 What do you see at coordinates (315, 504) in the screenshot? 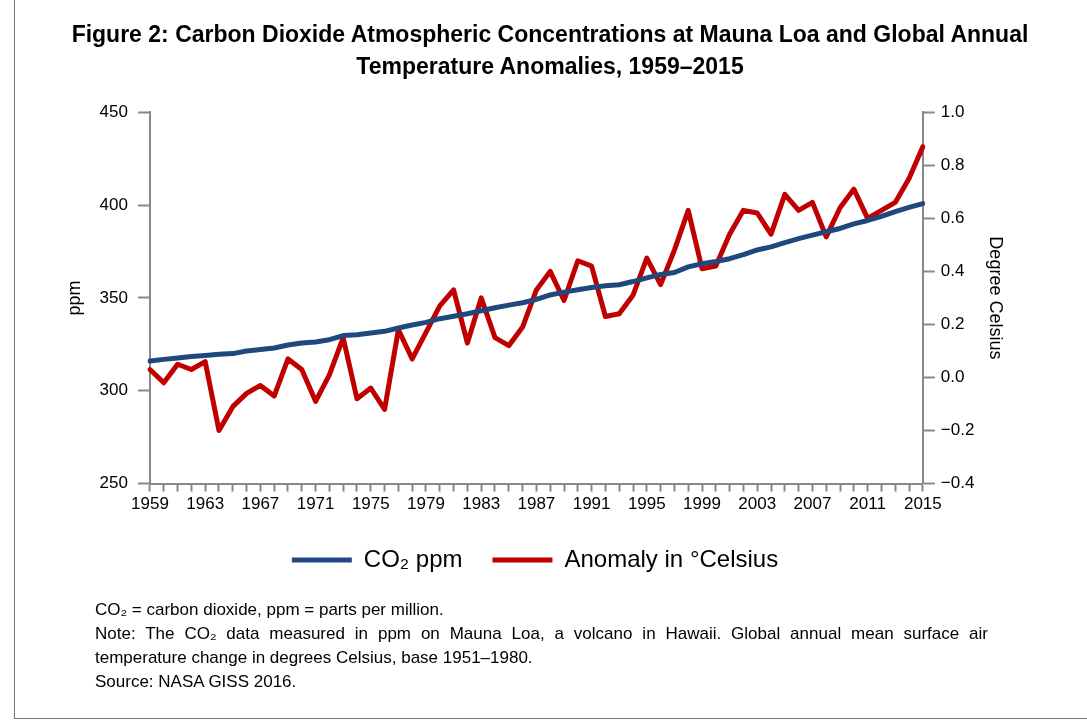
I see `x-tick-label: 1971` at bounding box center [315, 504].